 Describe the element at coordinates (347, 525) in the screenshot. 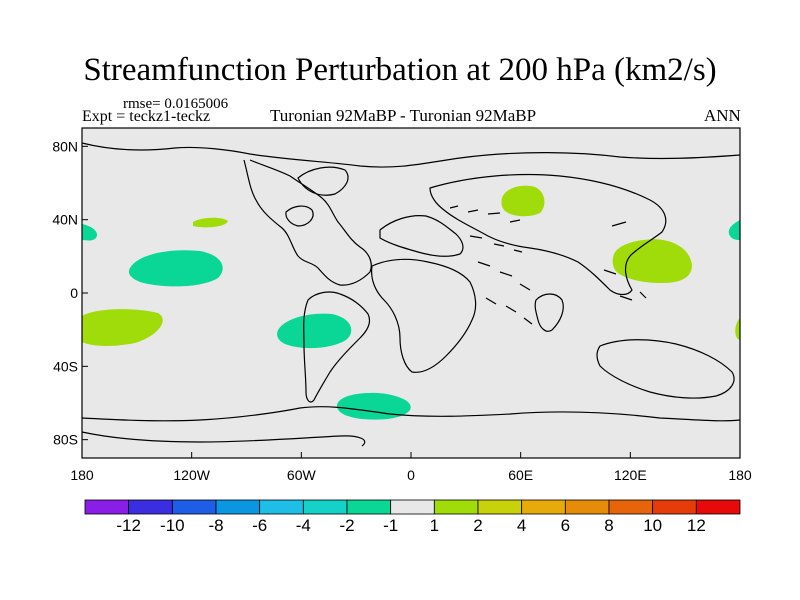

I see `colorbar-label: -2` at that location.